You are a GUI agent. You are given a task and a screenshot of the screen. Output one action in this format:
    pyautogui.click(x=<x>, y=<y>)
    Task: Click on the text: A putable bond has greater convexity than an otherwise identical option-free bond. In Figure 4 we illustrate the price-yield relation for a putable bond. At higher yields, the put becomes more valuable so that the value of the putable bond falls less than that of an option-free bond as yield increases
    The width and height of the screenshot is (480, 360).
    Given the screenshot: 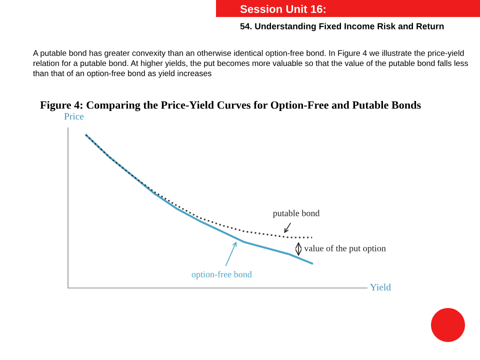 What is the action you would take?
    pyautogui.click(x=250, y=64)
    